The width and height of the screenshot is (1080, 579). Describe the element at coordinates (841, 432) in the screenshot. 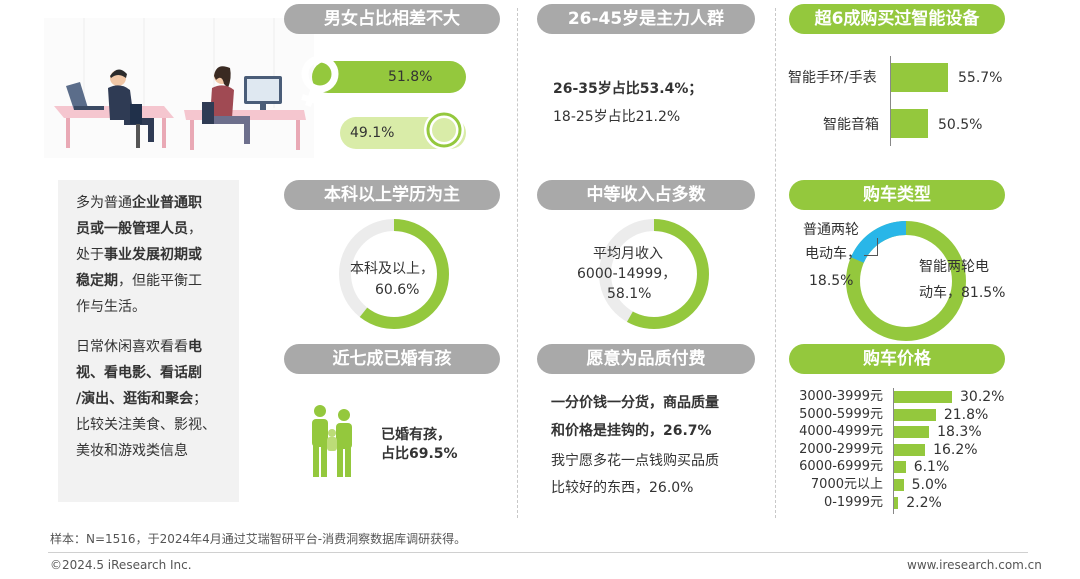

I see `car-price-label: 4000-4999元` at that location.